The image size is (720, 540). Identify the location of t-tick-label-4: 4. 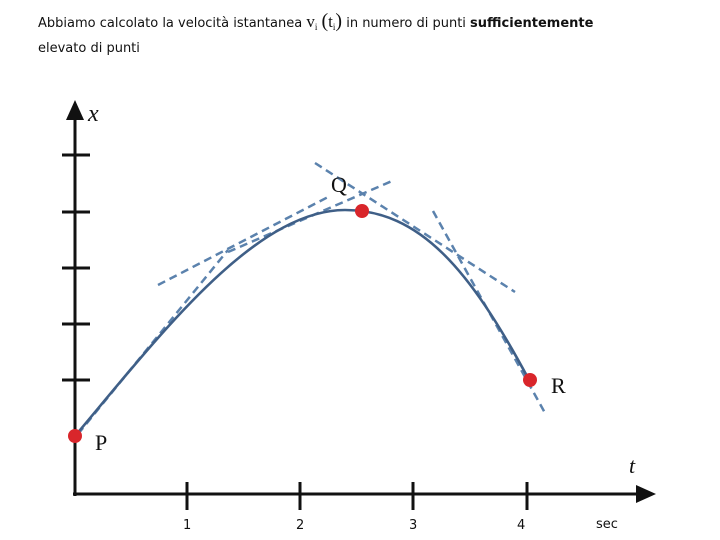
(521, 525).